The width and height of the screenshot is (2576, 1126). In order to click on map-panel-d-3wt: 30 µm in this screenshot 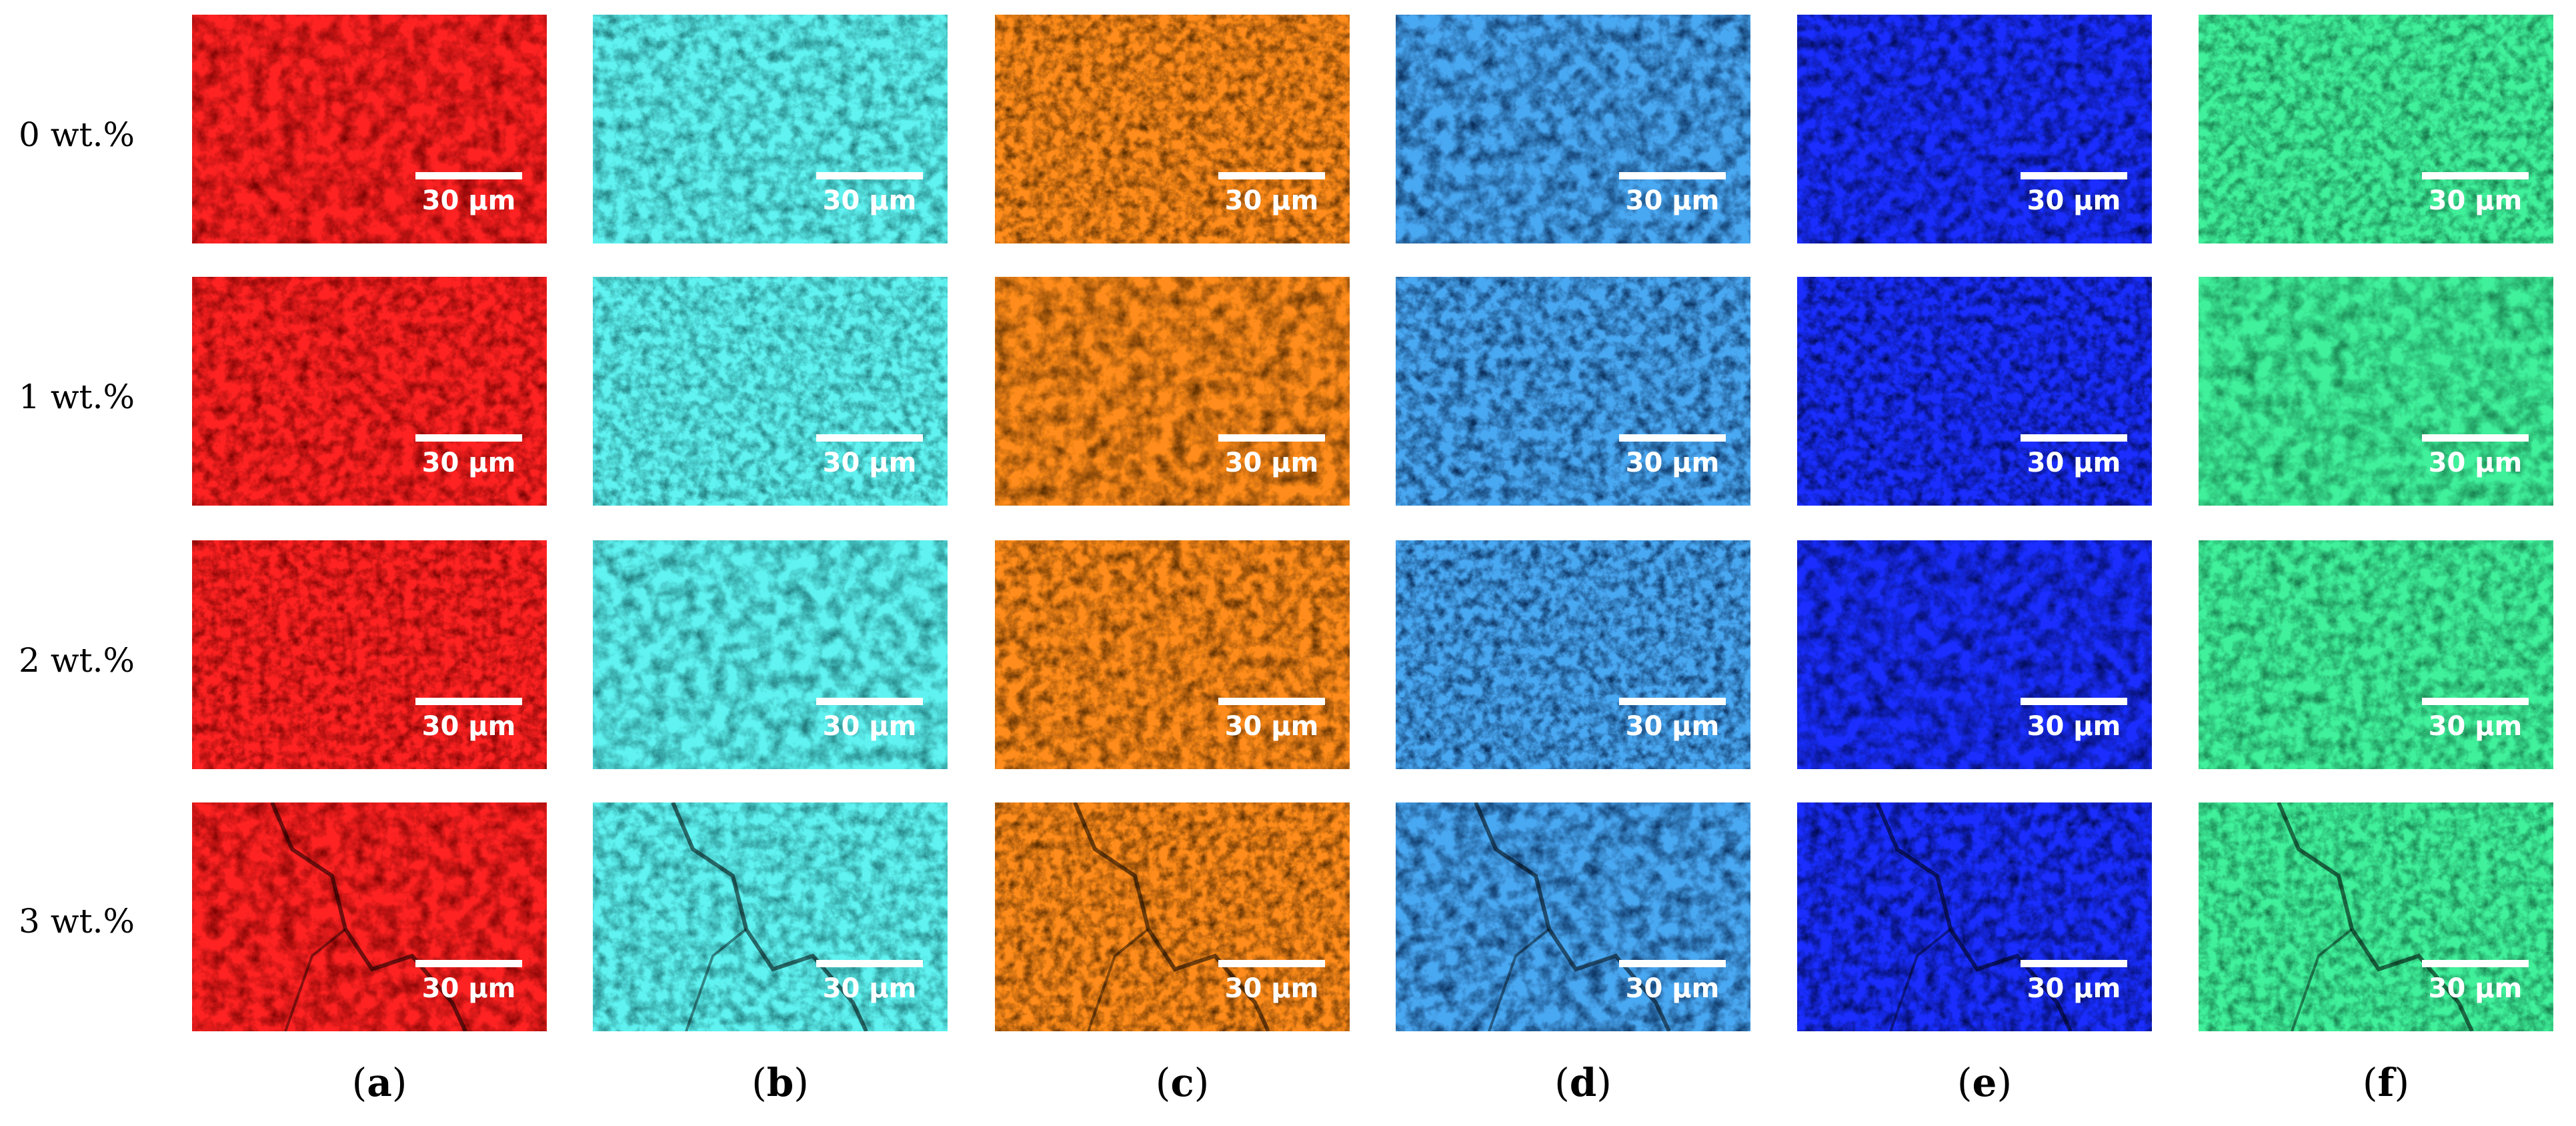, I will do `click(1573, 916)`.